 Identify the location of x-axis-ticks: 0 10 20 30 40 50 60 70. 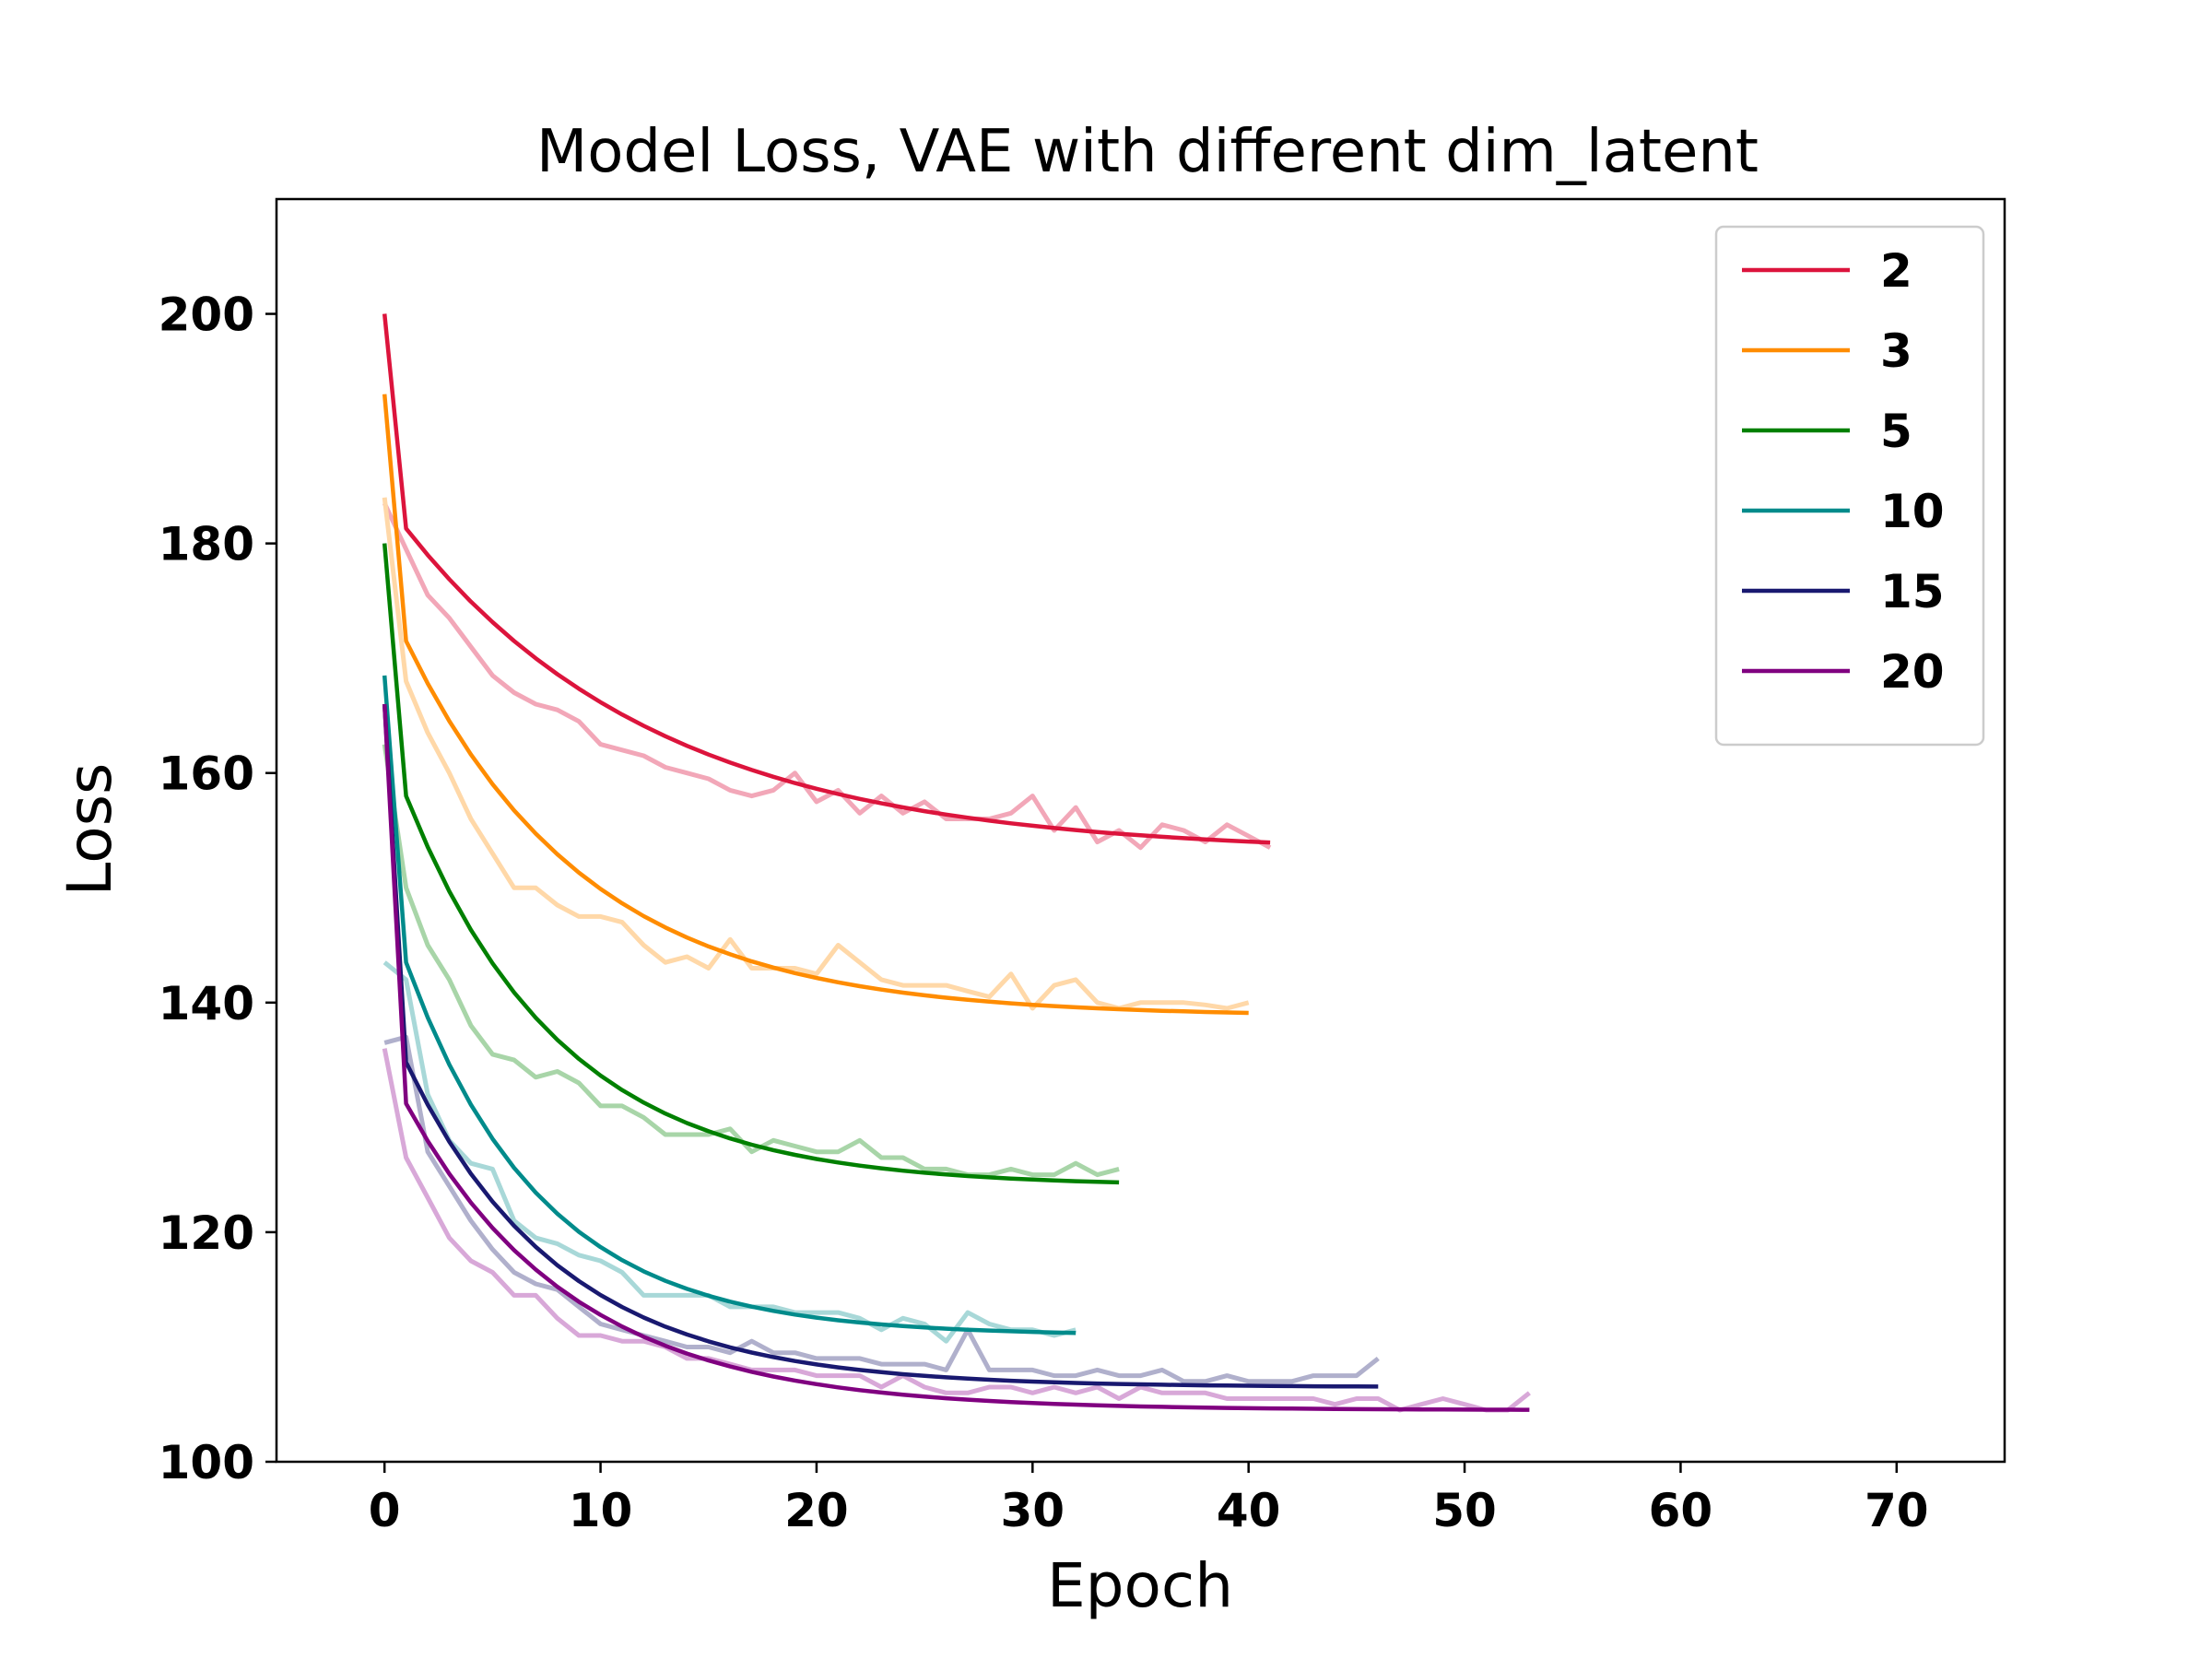
(1149, 1499).